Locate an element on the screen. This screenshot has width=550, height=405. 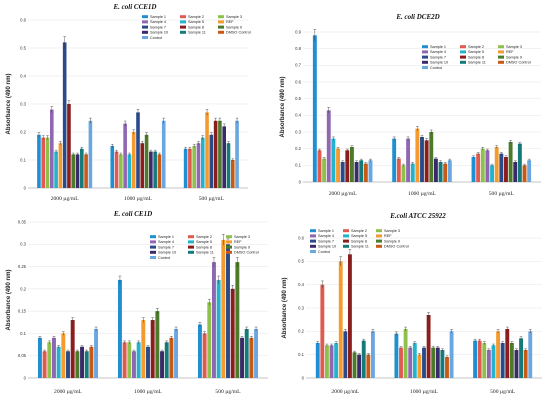
legend-entry: Sample 5 is located at coordinates (359, 236).